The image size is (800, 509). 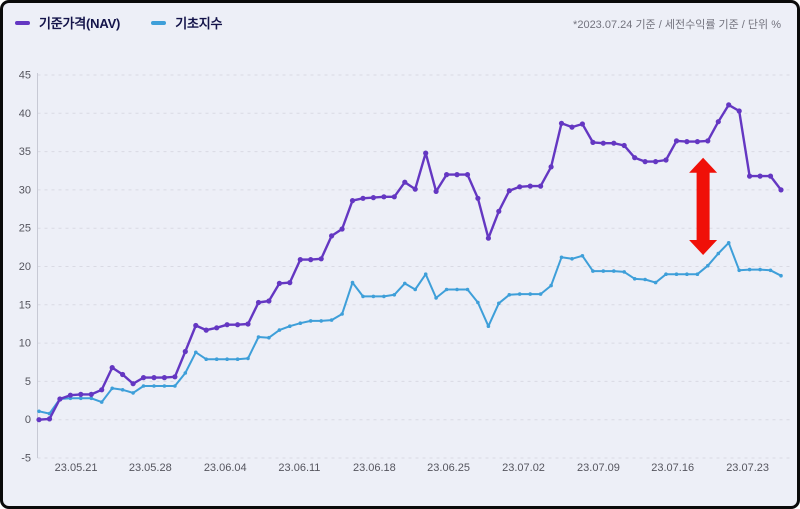 I want to click on legend-label-index: 기초지수, so click(x=199, y=23).